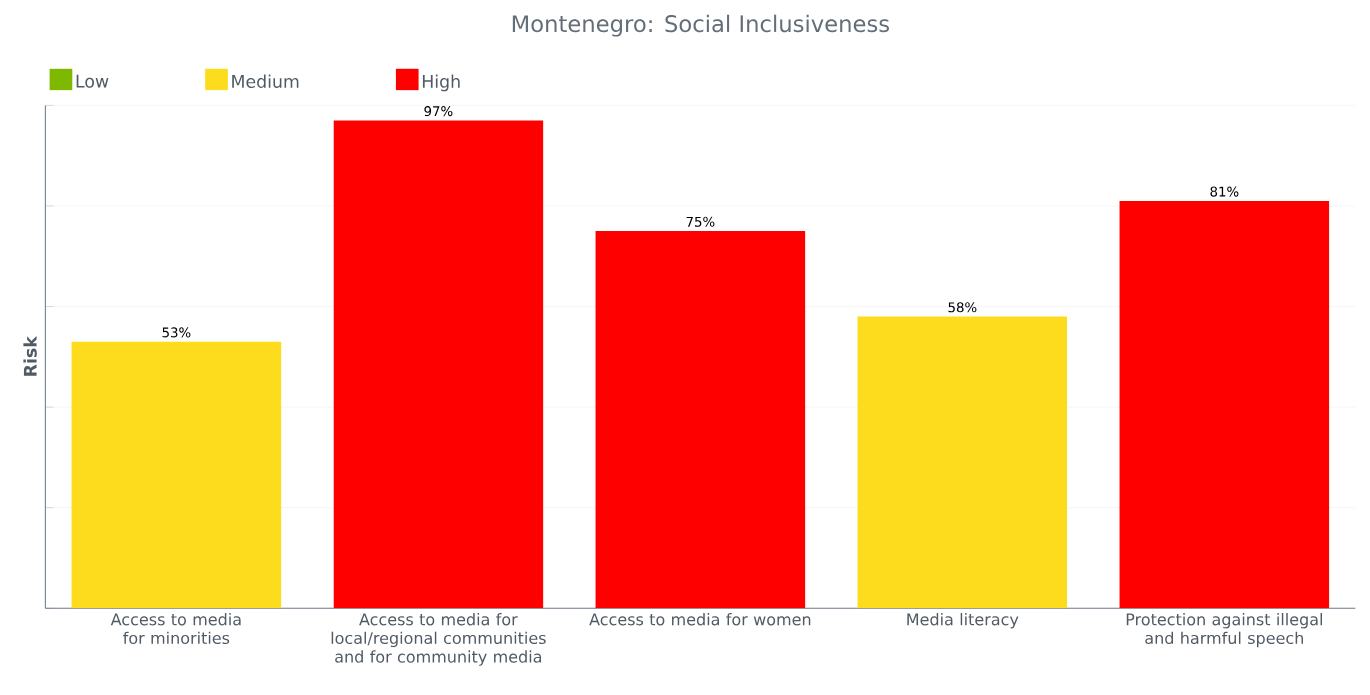  What do you see at coordinates (438, 639) in the screenshot?
I see `x-tick-label: Access to media for local/regional communities and for community media` at bounding box center [438, 639].